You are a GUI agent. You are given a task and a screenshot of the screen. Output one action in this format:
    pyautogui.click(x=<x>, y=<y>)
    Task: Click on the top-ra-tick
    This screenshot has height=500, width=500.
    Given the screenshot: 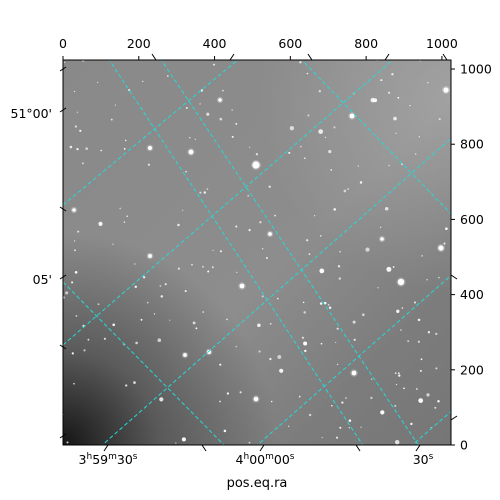 What is the action you would take?
    pyautogui.click(x=154, y=57)
    